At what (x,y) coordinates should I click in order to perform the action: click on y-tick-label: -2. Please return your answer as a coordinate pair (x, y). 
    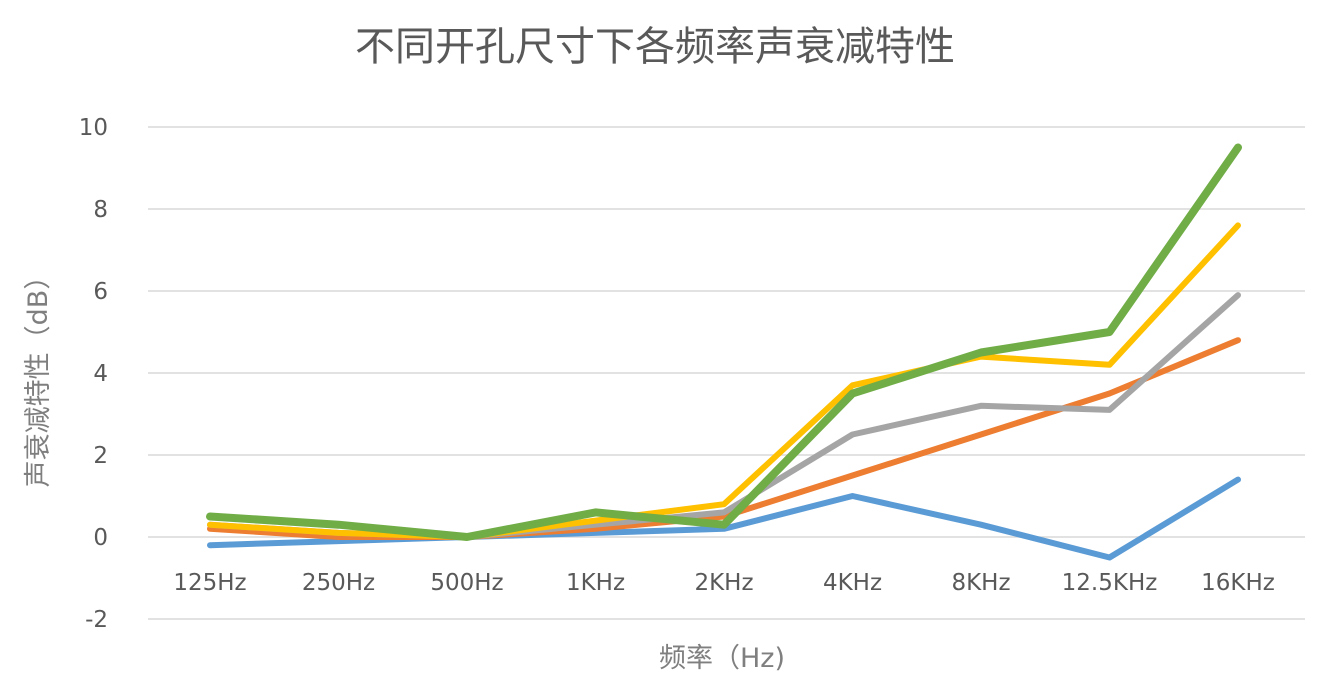
    Looking at the image, I should click on (96, 620).